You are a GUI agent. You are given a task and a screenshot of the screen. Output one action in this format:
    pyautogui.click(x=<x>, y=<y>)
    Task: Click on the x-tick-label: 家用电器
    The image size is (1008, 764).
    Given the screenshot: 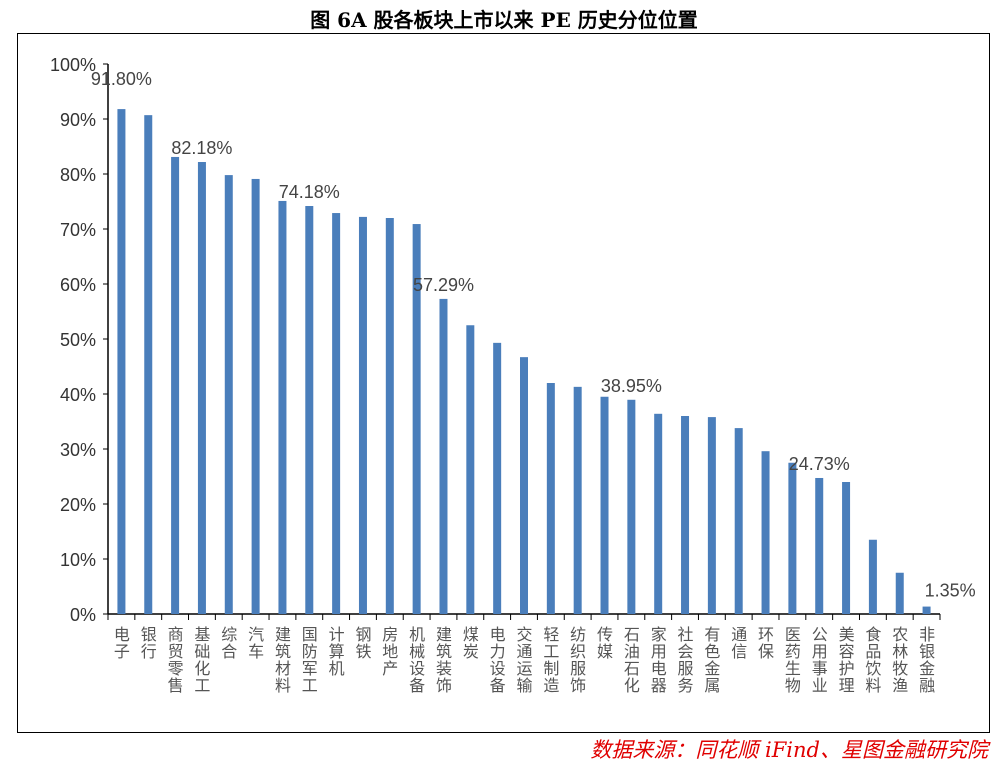 What is the action you would take?
    pyautogui.click(x=657, y=660)
    